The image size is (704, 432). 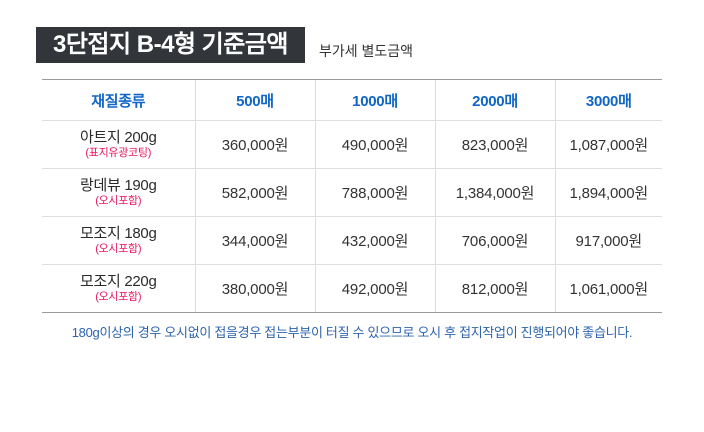 What do you see at coordinates (374, 192) in the screenshot?
I see `price-cell: 788,000원` at bounding box center [374, 192].